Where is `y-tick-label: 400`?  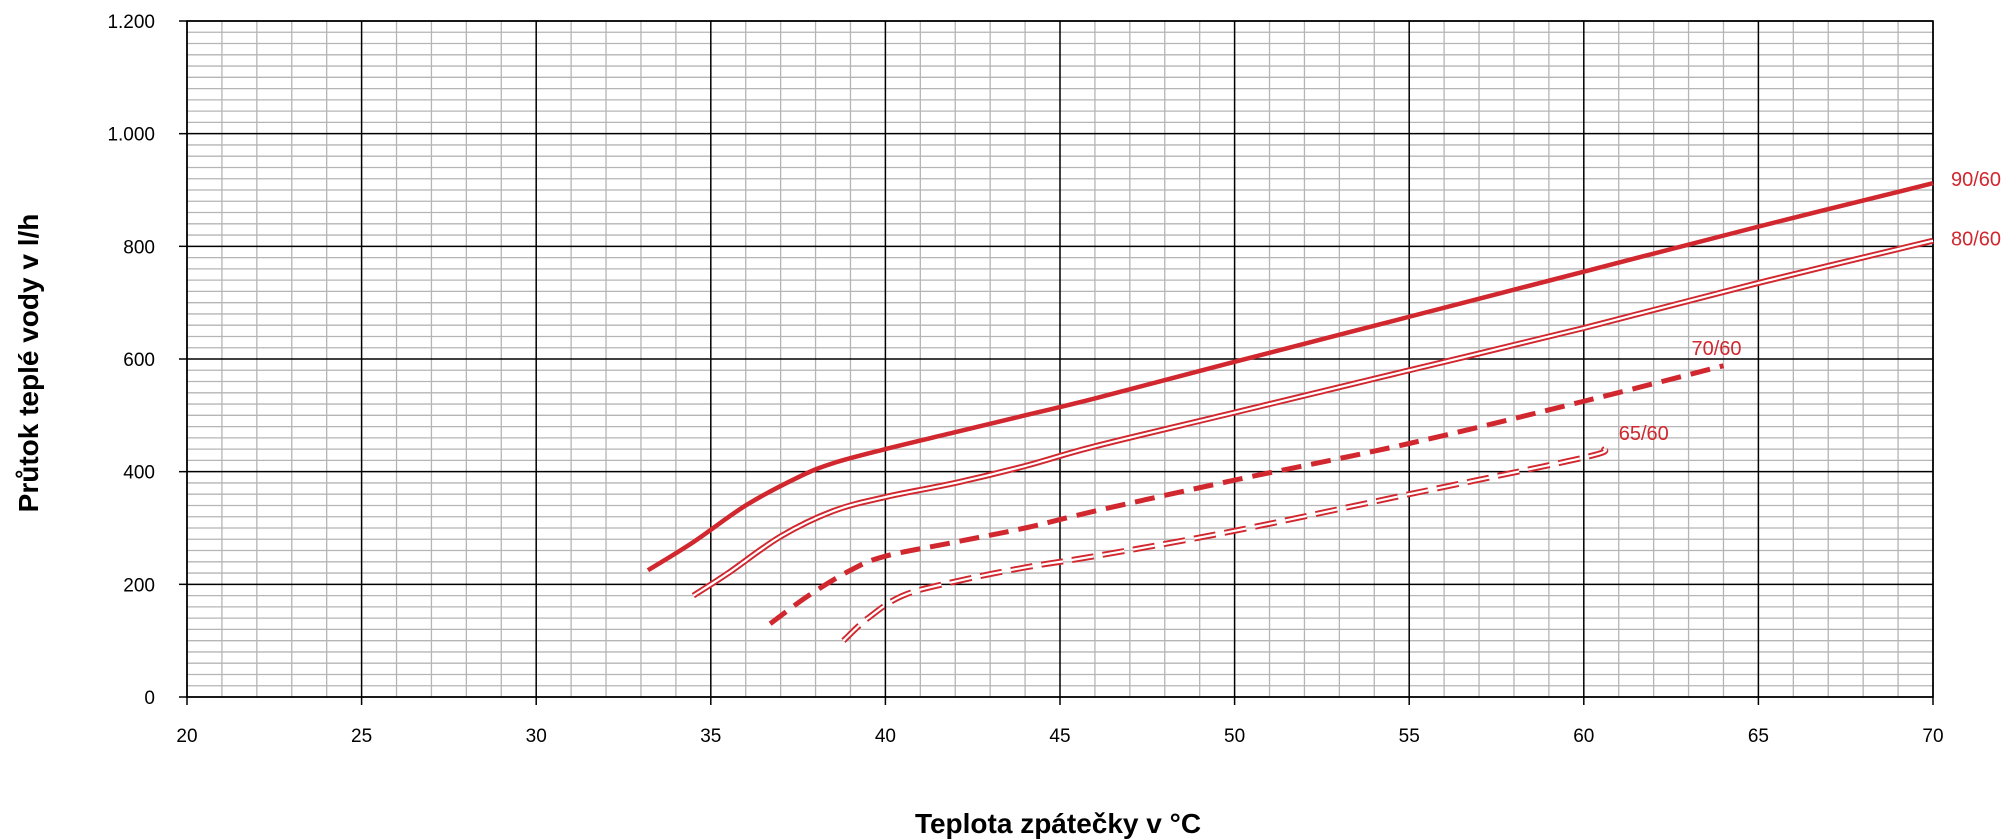
y-tick-label: 400 is located at coordinates (139, 473).